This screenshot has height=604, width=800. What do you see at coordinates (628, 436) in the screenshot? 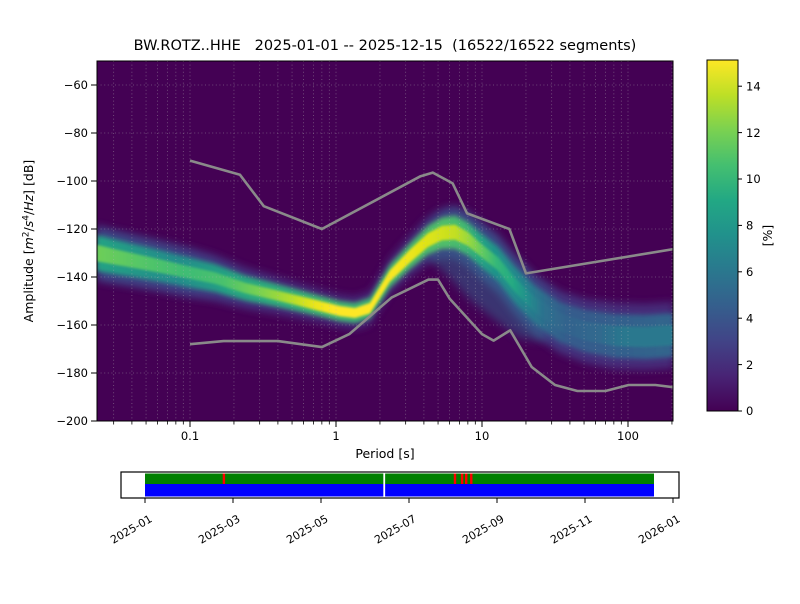
I see `x-tick-label: 100` at bounding box center [628, 436].